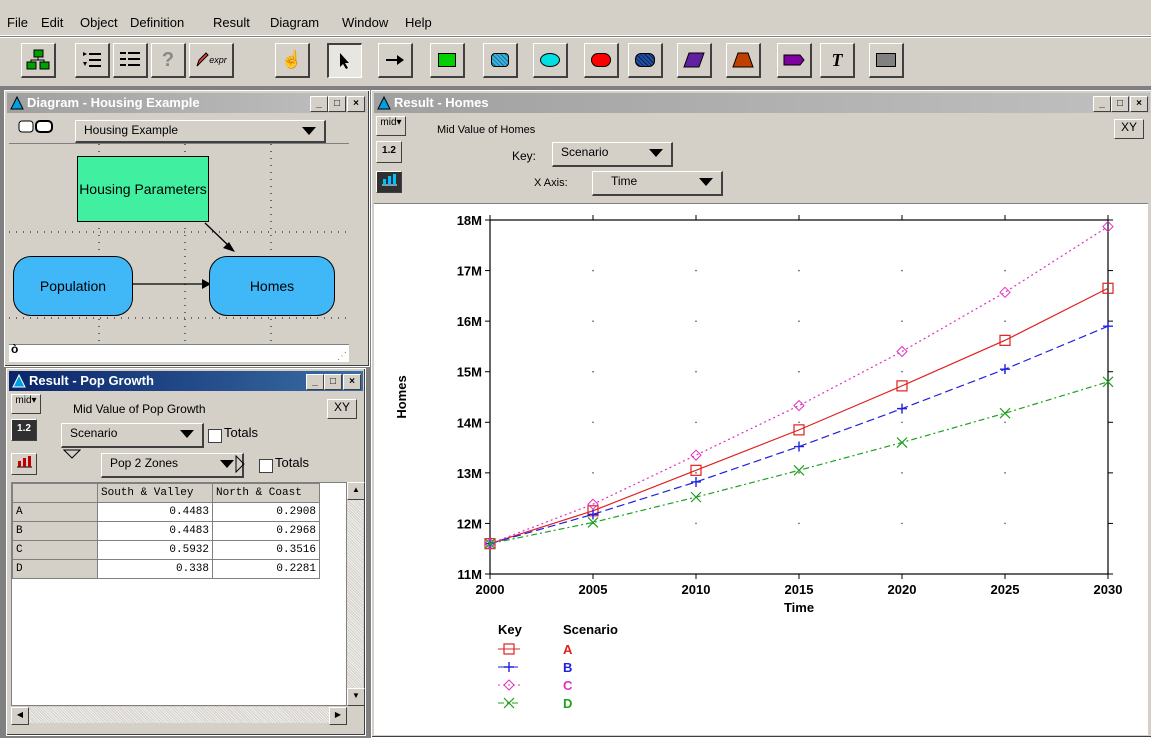 This screenshot has height=738, width=1151. Describe the element at coordinates (168, 60) in the screenshot. I see `help-tool-button: ?` at that location.